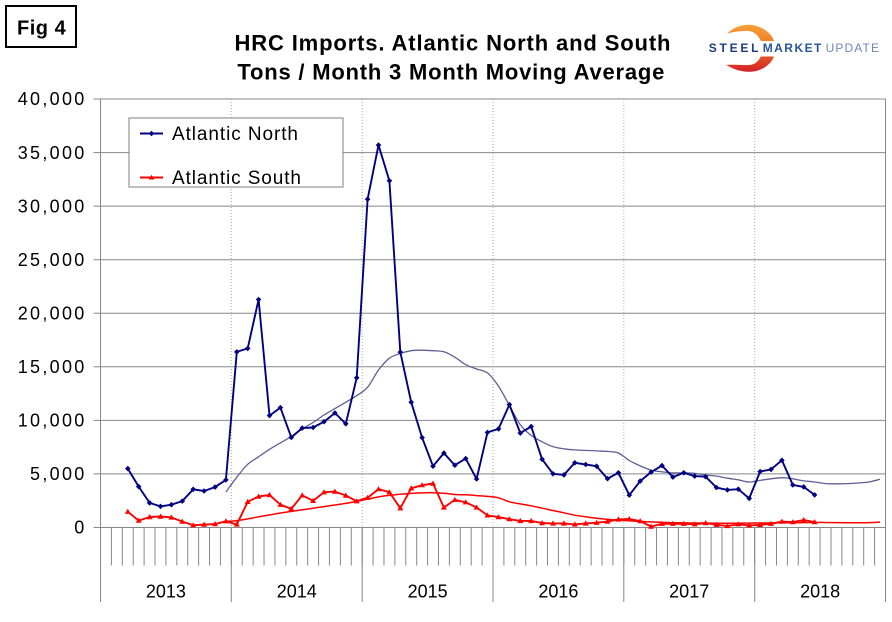 The height and width of the screenshot is (622, 892). Describe the element at coordinates (734, 48) in the screenshot. I see `svg-text: STEEL` at that location.